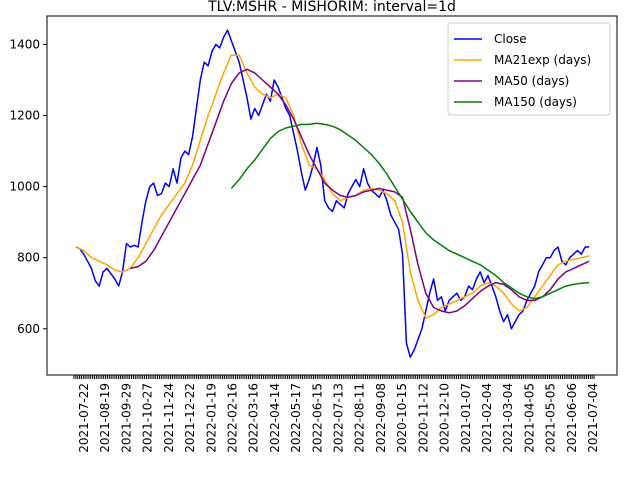 The height and width of the screenshot is (480, 640). Describe the element at coordinates (381, 418) in the screenshot. I see `x-tick-label: 2022-09-08` at that location.